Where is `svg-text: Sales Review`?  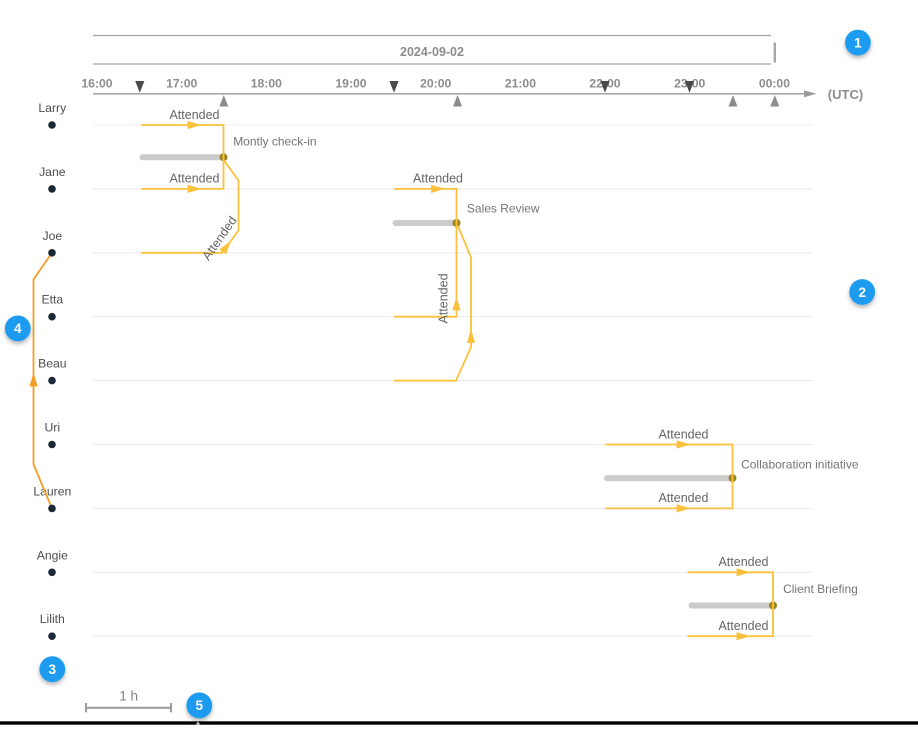
svg-text: Sales Review is located at coordinates (503, 208).